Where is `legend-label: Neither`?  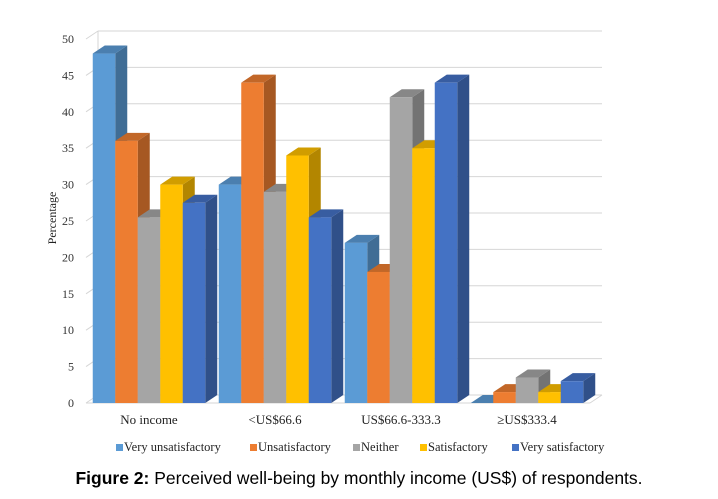 legend-label: Neither is located at coordinates (380, 447).